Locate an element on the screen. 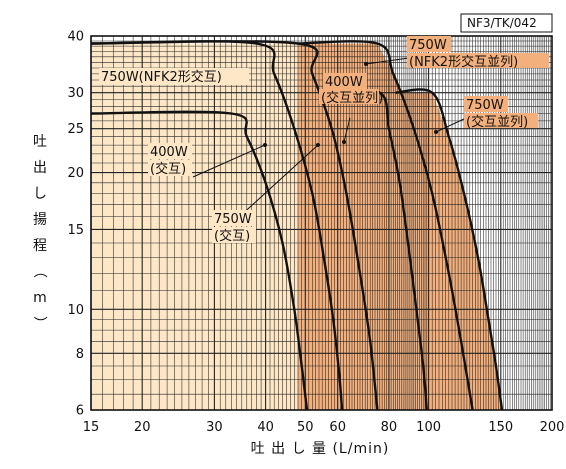 The image size is (566, 469). x-tick-label: 150 is located at coordinates (500, 427).